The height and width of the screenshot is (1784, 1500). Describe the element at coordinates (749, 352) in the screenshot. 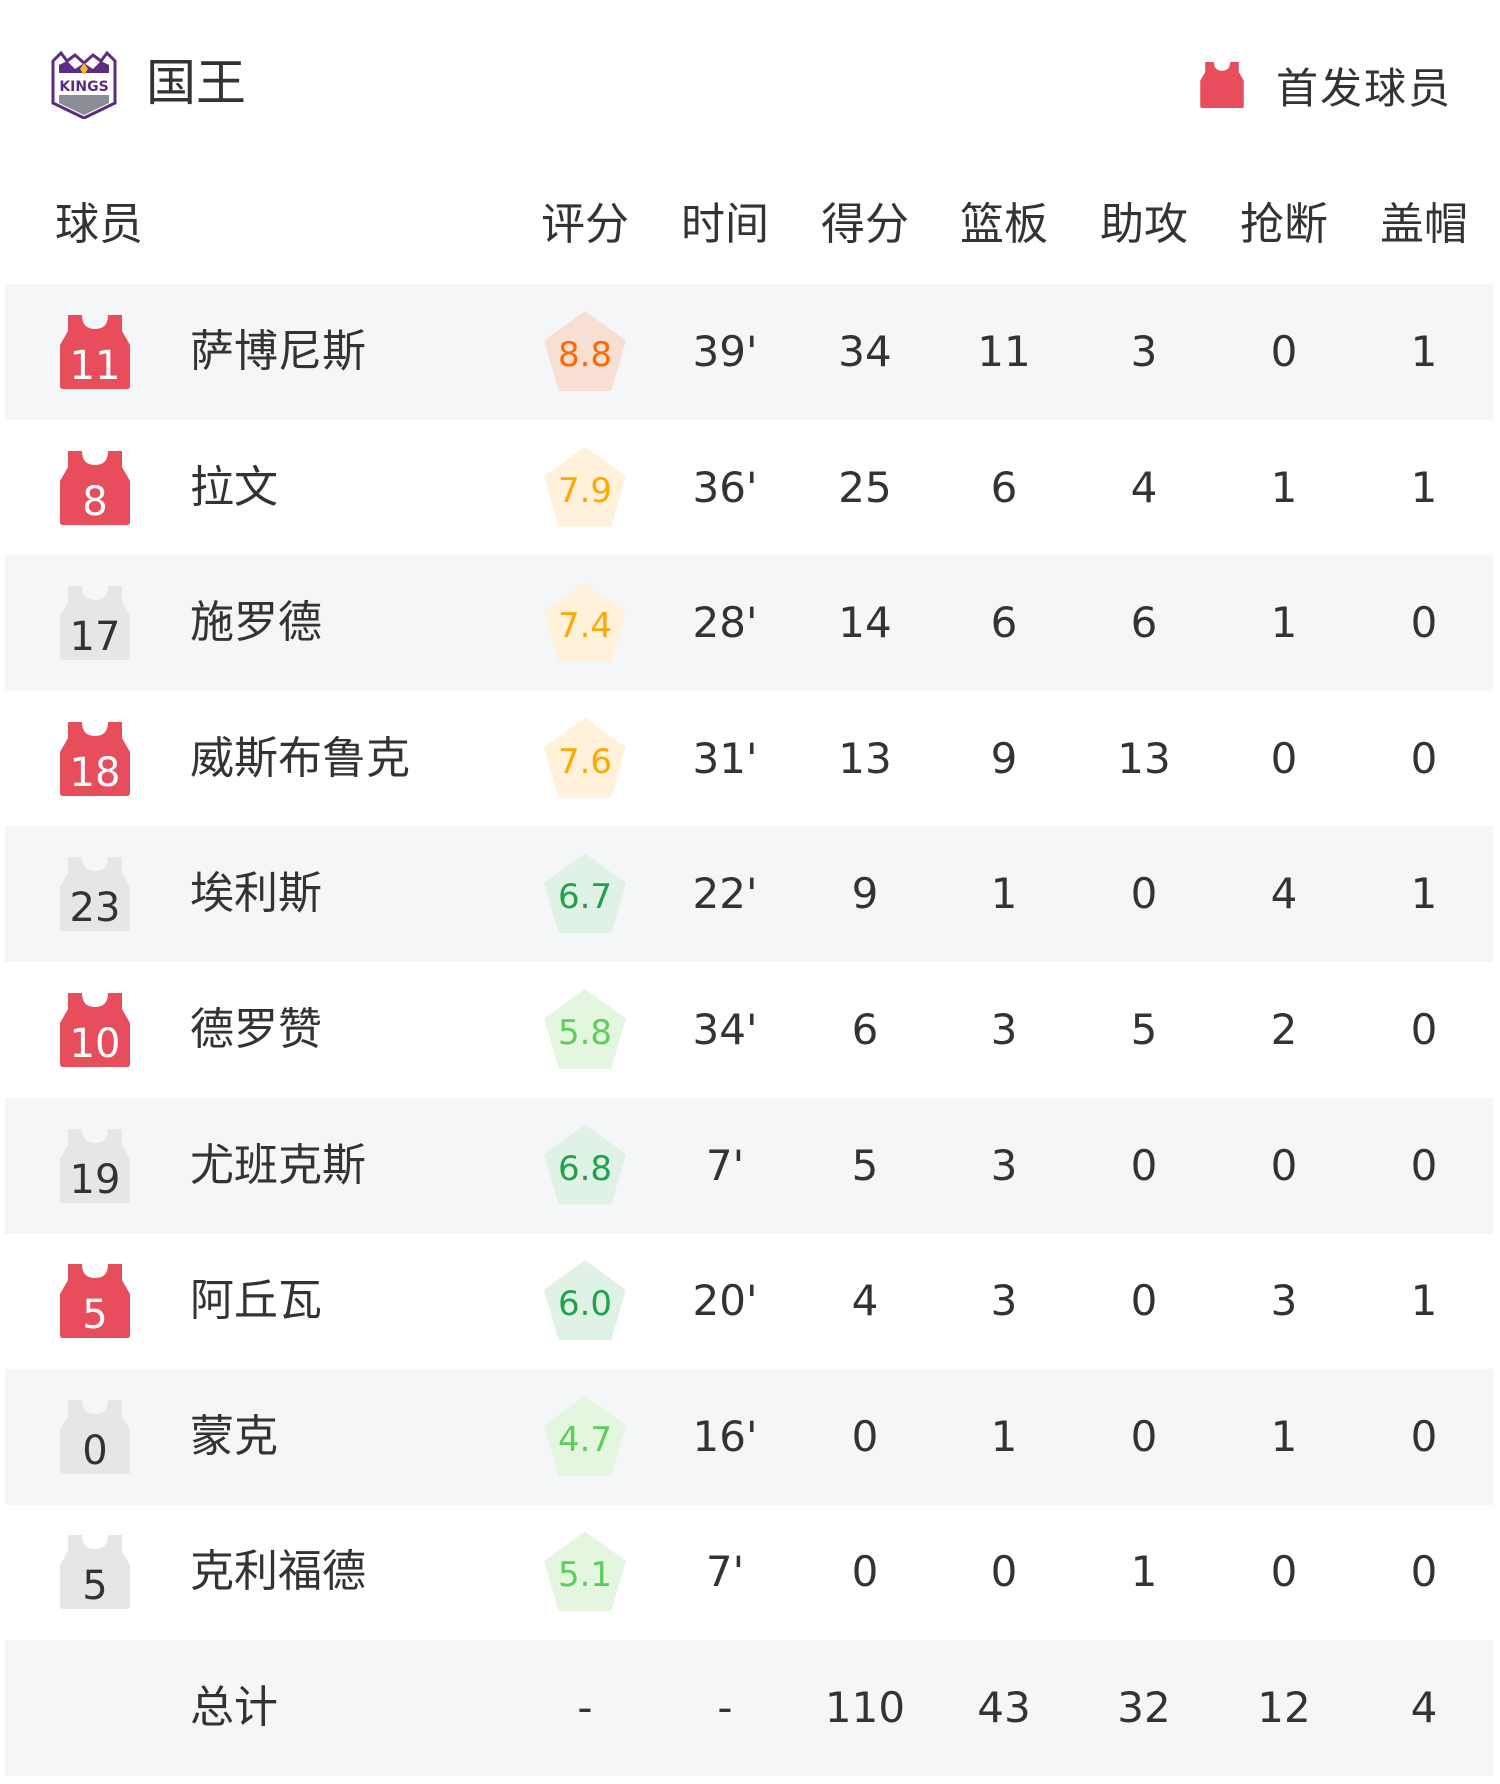

I see `player-row: 11 萨博尼斯 8.8 39' 34 11 3 0 1` at that location.